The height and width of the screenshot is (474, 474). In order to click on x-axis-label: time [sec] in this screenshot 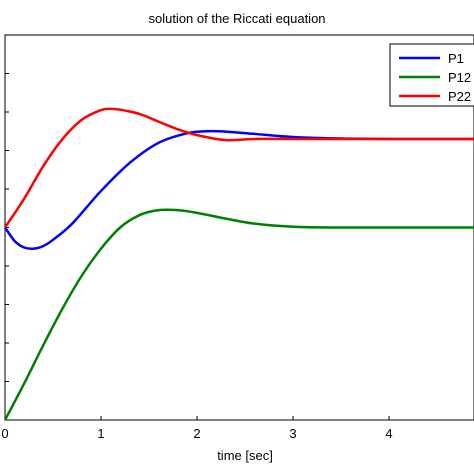, I will do `click(245, 455)`.